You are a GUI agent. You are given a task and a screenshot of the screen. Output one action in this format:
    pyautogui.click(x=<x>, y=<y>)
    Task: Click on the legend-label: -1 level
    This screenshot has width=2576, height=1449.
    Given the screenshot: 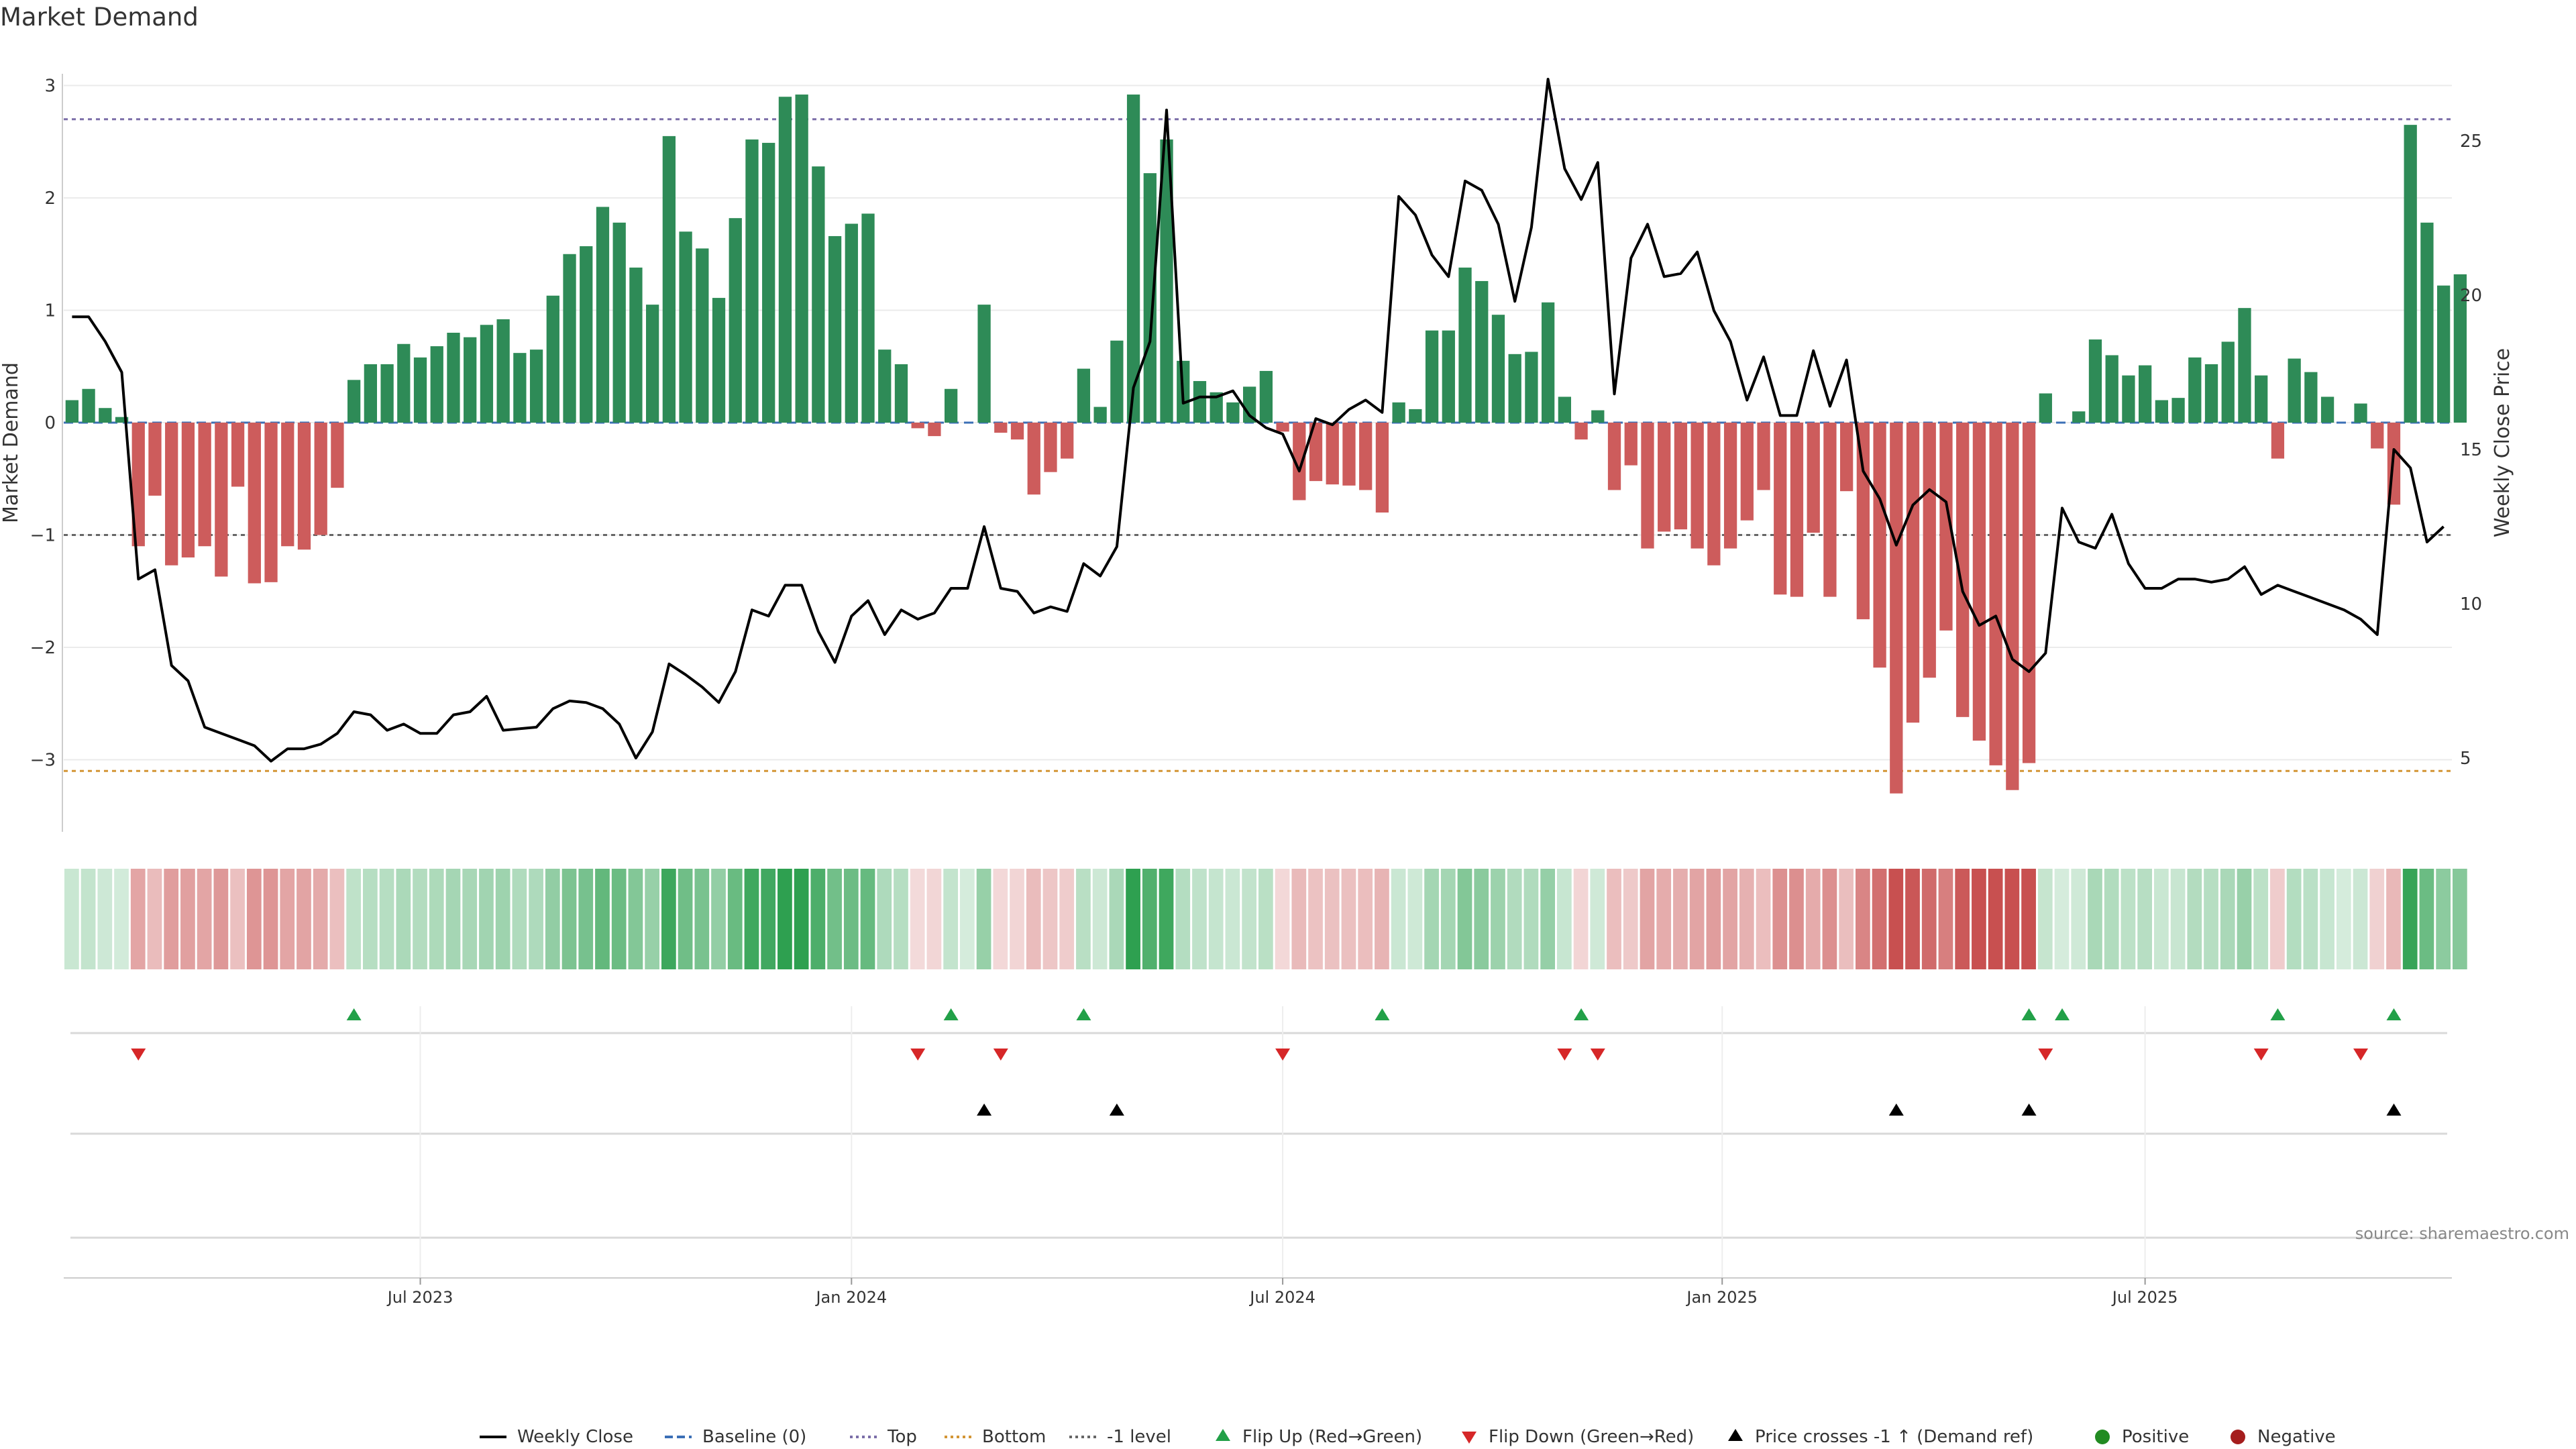 What is the action you would take?
    pyautogui.click(x=1139, y=1437)
    